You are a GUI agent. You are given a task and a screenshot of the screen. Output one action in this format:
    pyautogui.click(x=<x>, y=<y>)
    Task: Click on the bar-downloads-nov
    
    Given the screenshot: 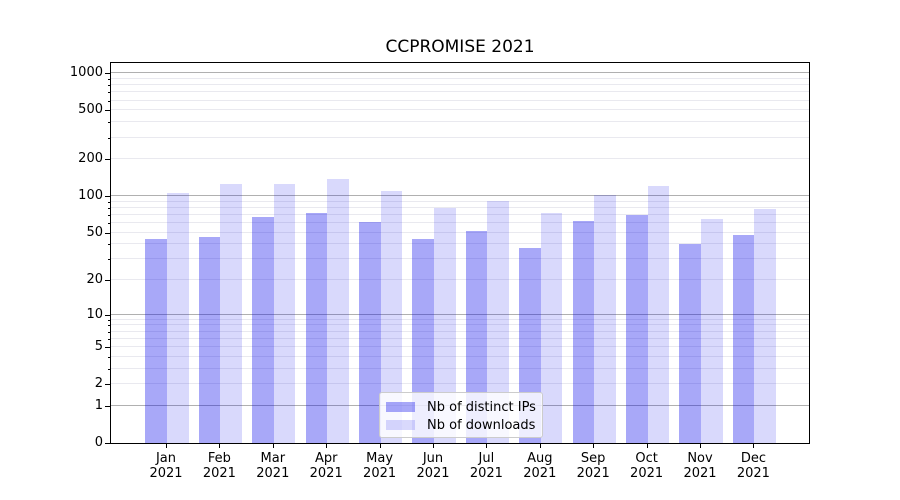 What is the action you would take?
    pyautogui.click(x=712, y=330)
    